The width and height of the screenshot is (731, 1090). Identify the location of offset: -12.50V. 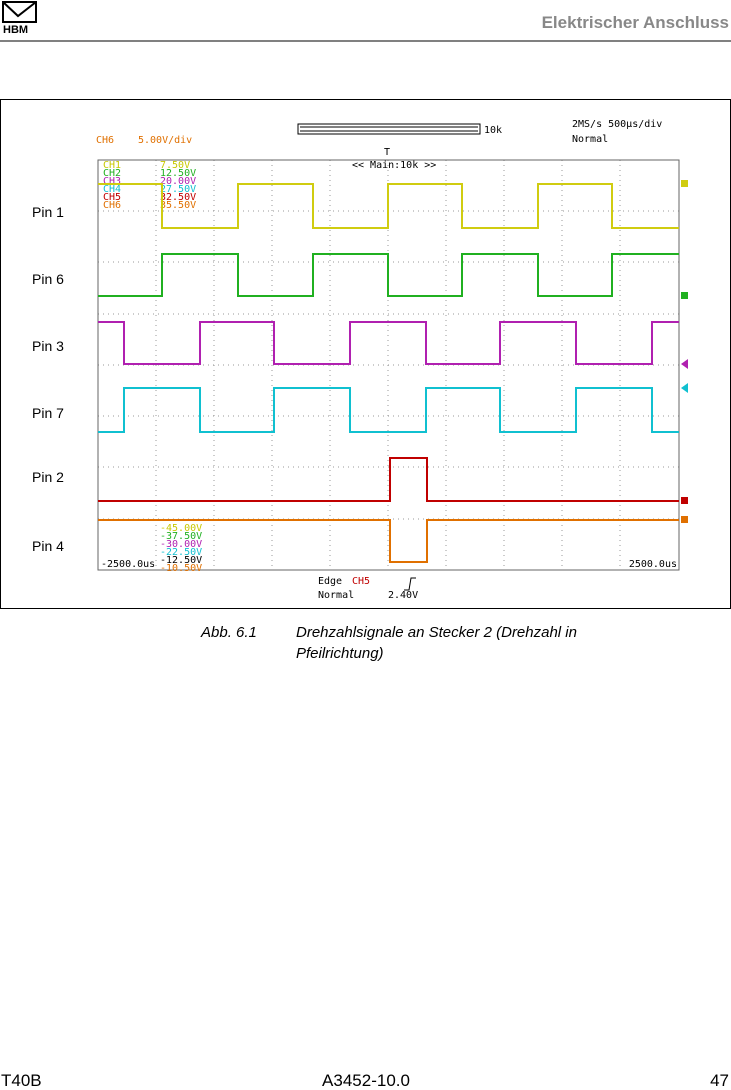
(181, 560).